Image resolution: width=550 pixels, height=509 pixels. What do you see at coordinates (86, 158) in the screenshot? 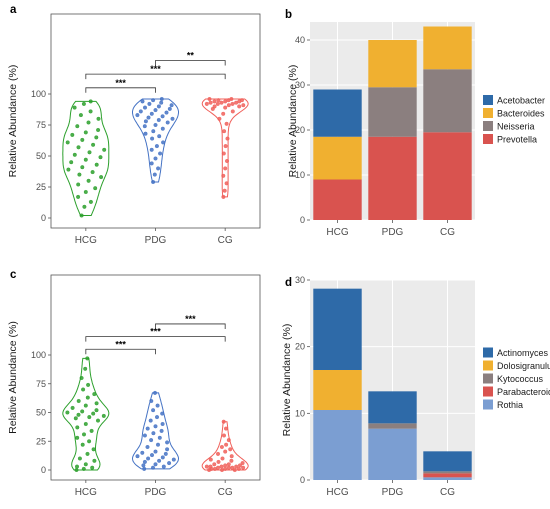
I see `violin-HCG` at bounding box center [86, 158].